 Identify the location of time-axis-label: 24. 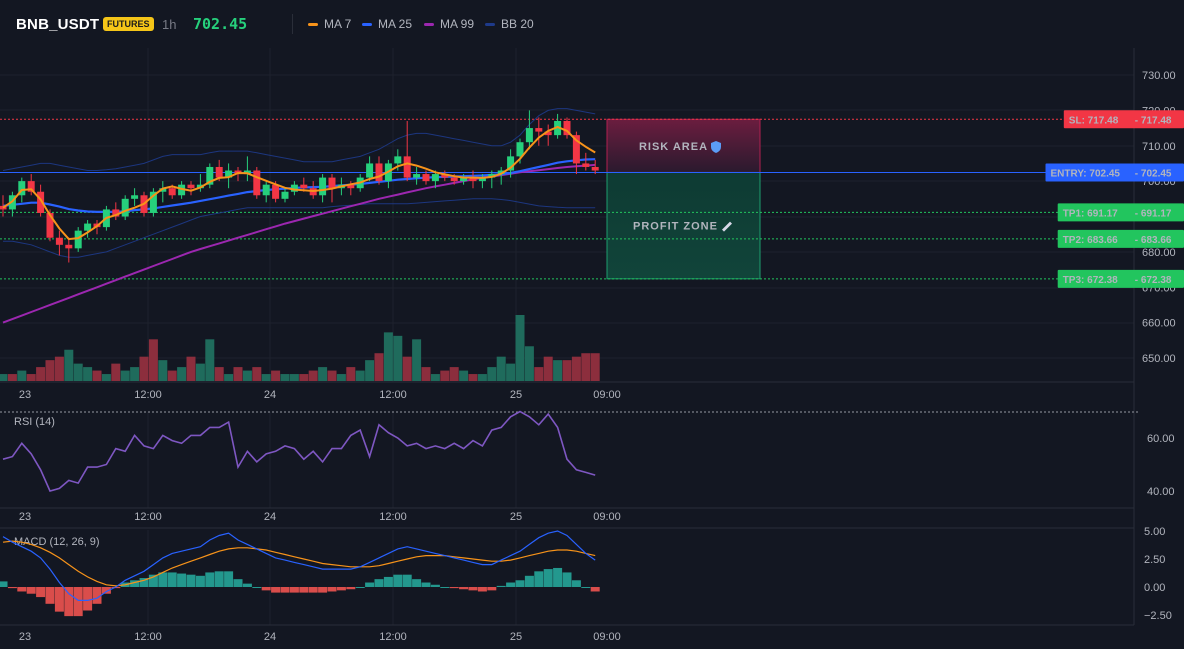
(270, 637).